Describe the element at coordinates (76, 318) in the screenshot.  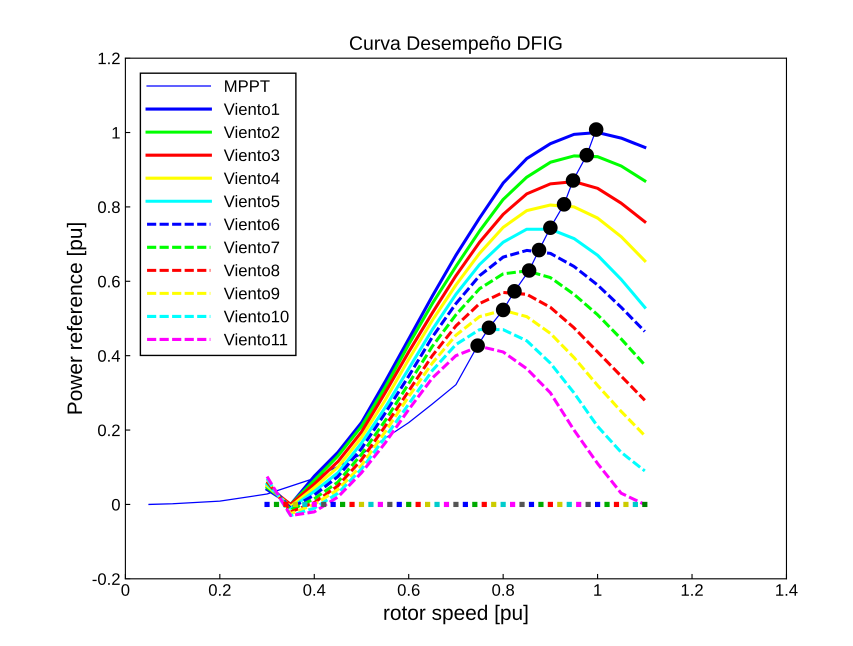
I see `y-axis-title: Power reference [pu]` at that location.